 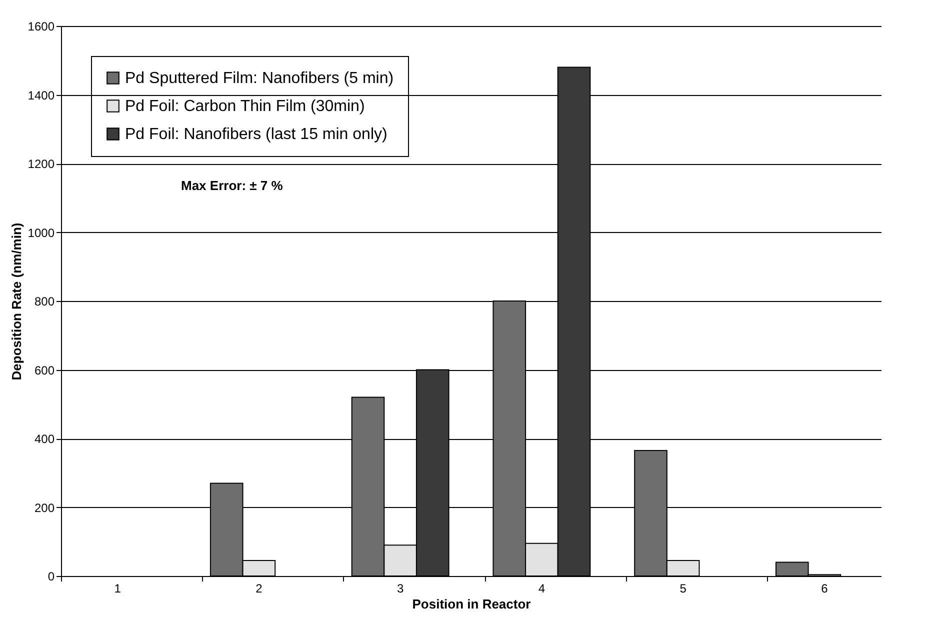 I want to click on annotation: Max Error: ± 7 %, so click(x=232, y=185).